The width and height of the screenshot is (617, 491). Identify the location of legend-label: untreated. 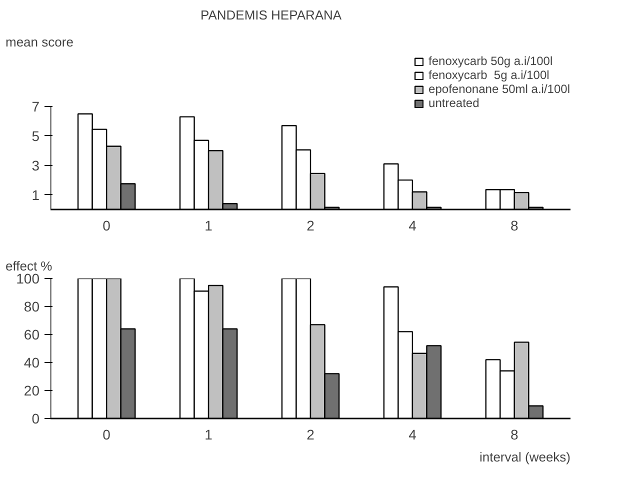
(454, 103).